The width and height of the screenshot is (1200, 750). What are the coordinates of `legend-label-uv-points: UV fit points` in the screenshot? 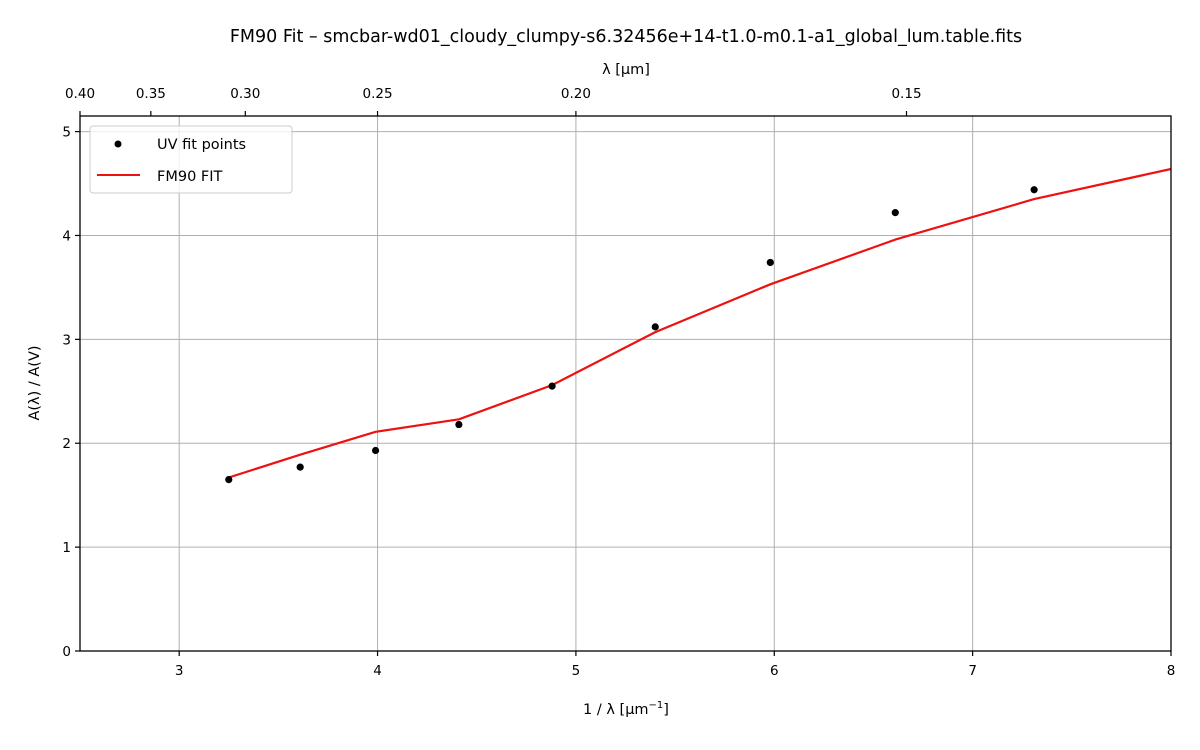 It's located at (201, 145).